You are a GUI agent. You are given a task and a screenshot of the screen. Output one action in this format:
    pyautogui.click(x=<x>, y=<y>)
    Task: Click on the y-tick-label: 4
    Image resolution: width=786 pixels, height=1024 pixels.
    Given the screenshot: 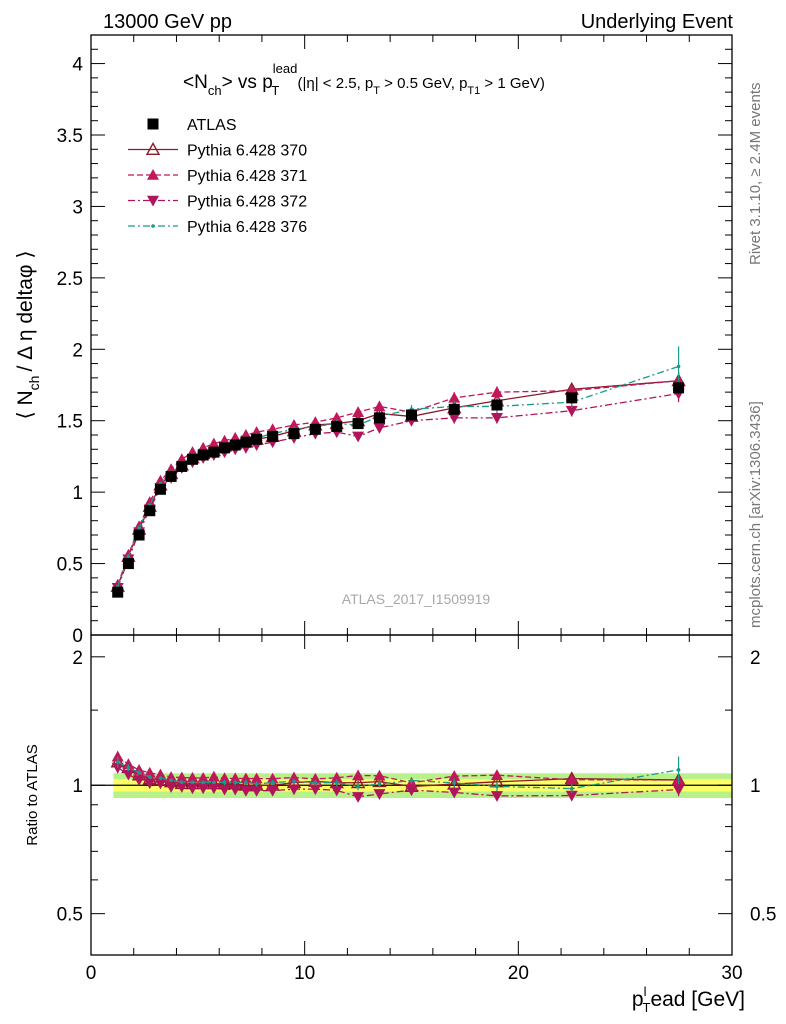 What is the action you would take?
    pyautogui.click(x=77, y=65)
    